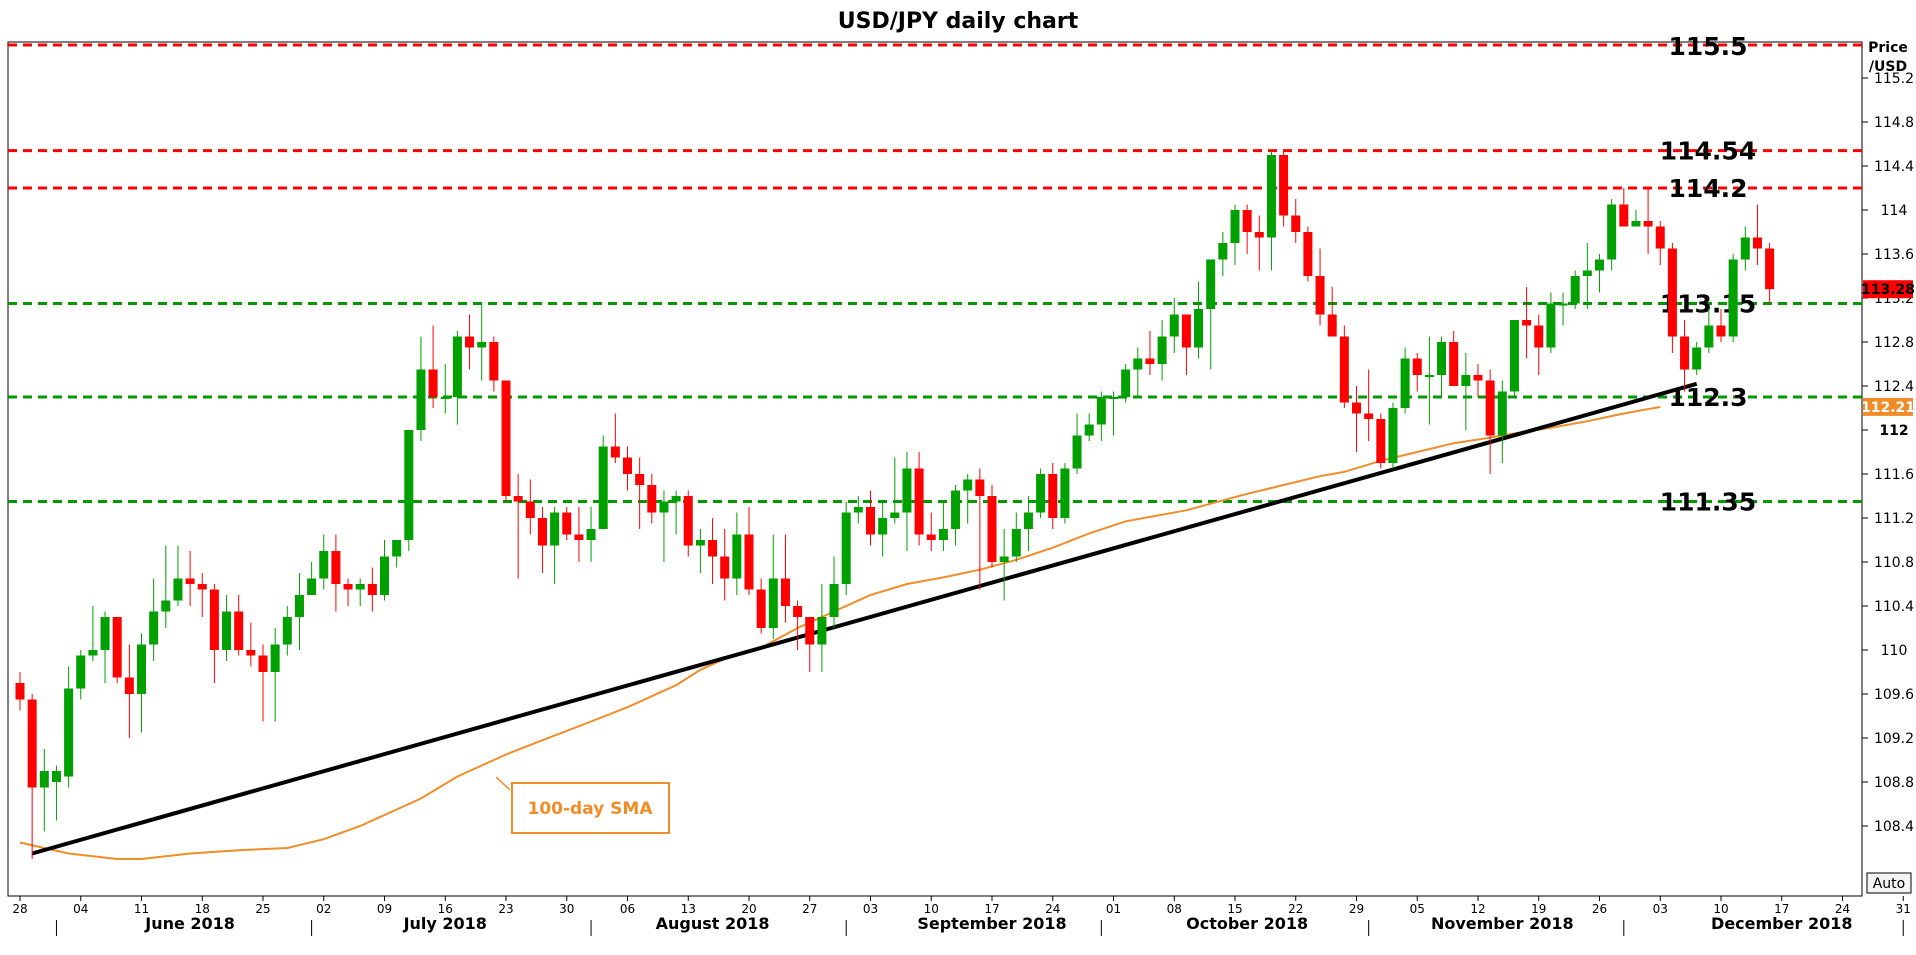  I want to click on sma-label-box, so click(590, 808).